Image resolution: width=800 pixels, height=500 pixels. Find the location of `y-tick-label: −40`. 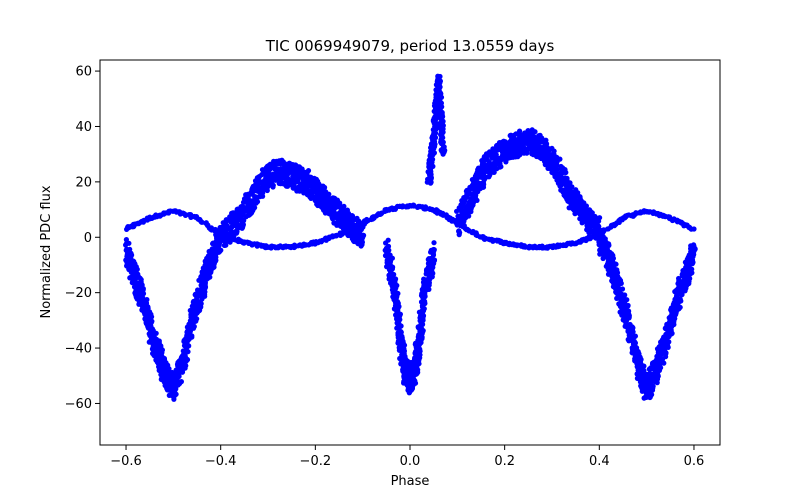

y-tick-label: −40 is located at coordinates (78, 349).